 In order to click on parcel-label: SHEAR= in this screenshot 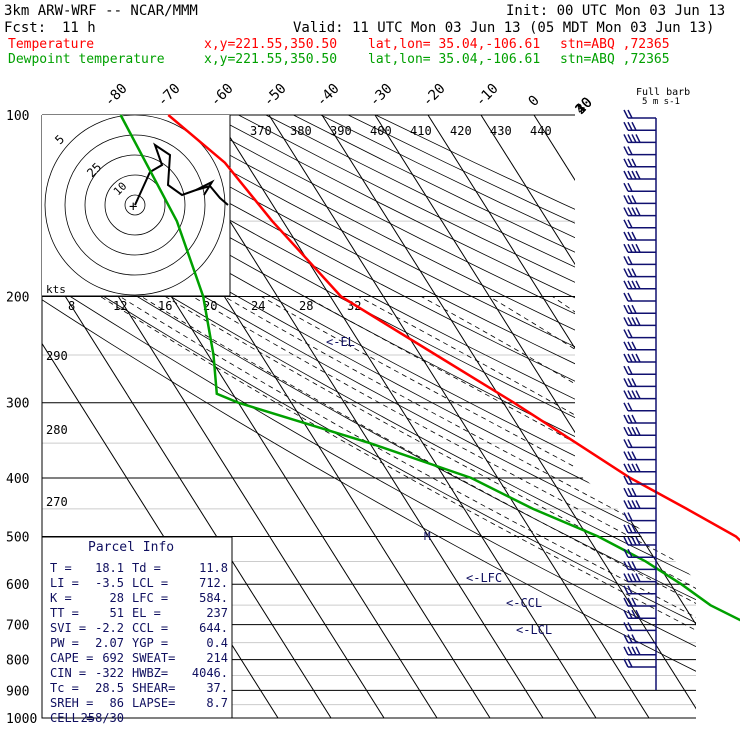, I will do `click(153, 688)`.